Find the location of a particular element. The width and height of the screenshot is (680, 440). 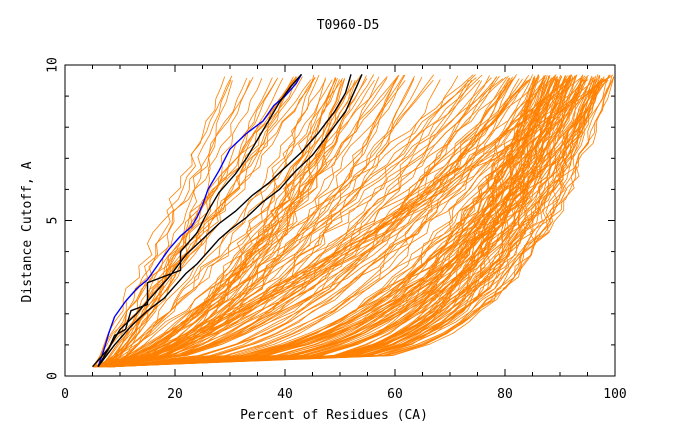

x-tick-label: 80 is located at coordinates (505, 394).